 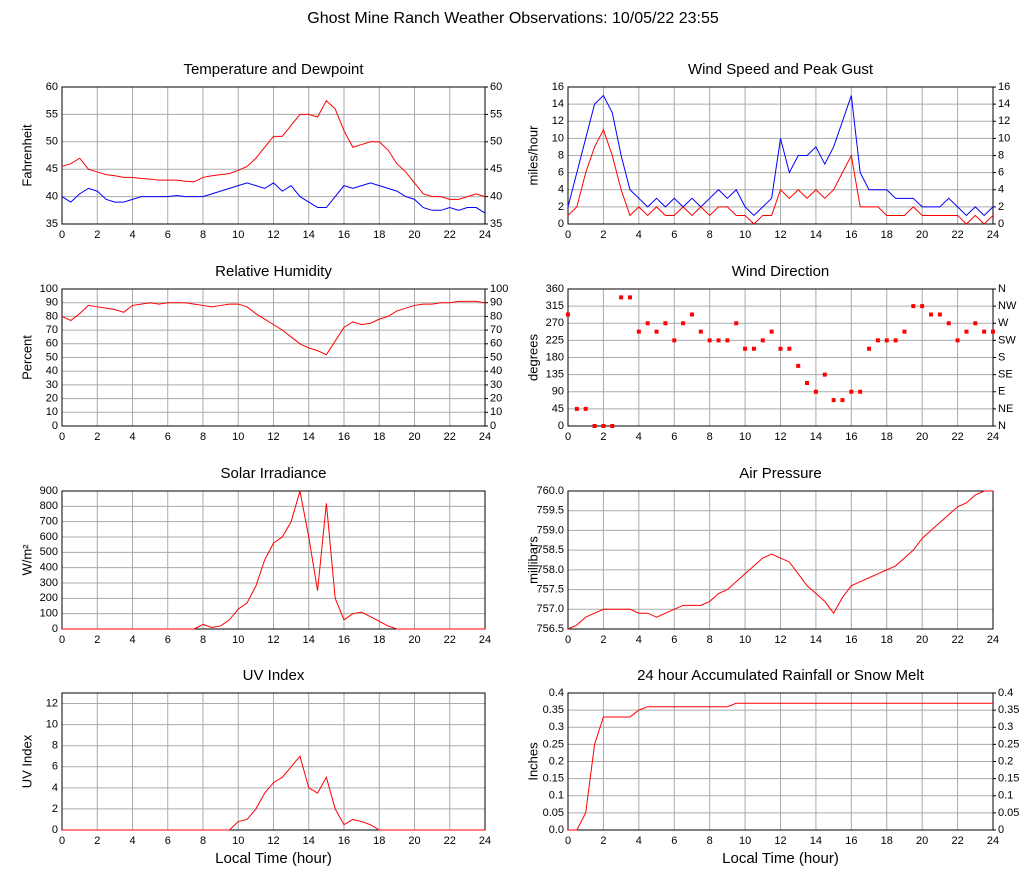 I want to click on y-tick-label: 60, so click(x=52, y=344).